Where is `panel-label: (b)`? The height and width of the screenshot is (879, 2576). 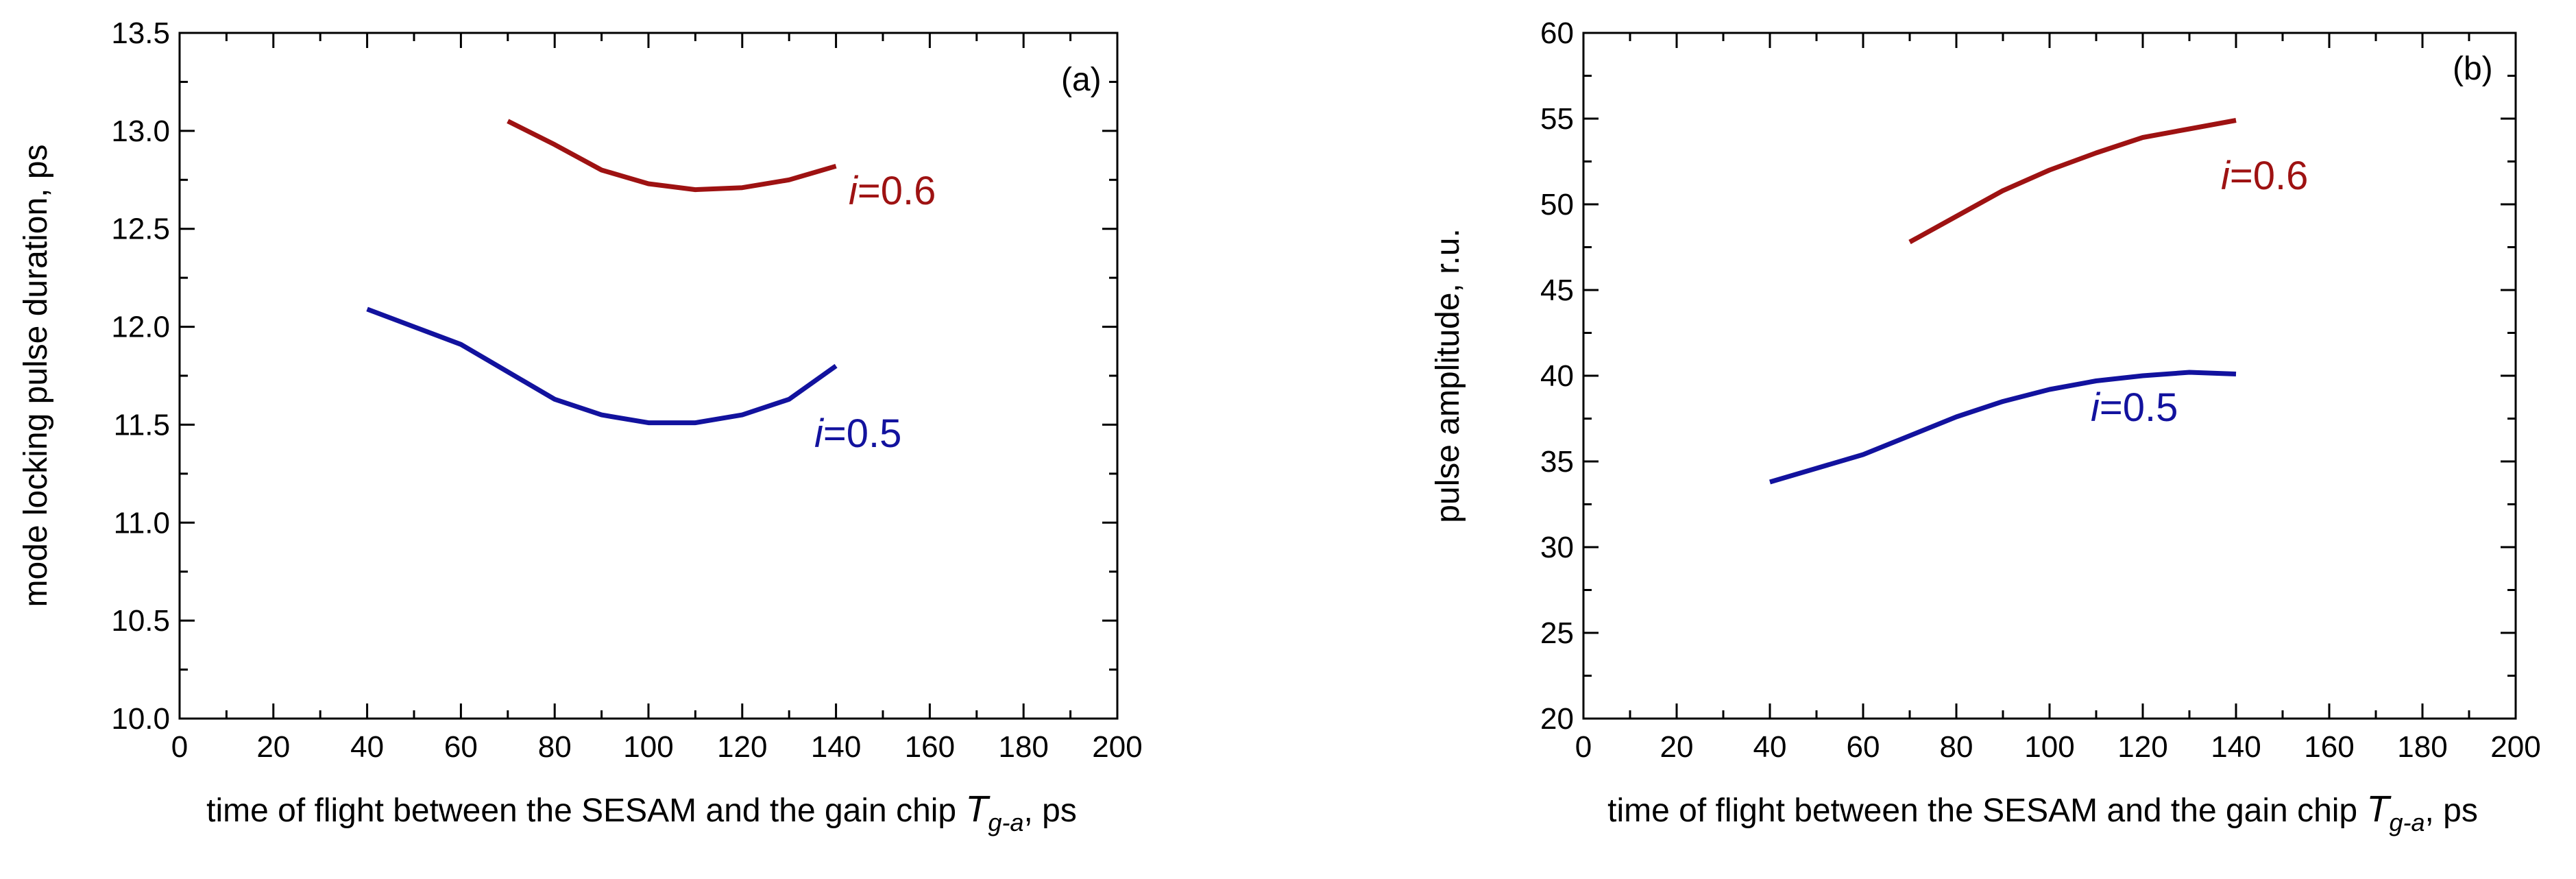 panel-label: (b) is located at coordinates (2473, 69).